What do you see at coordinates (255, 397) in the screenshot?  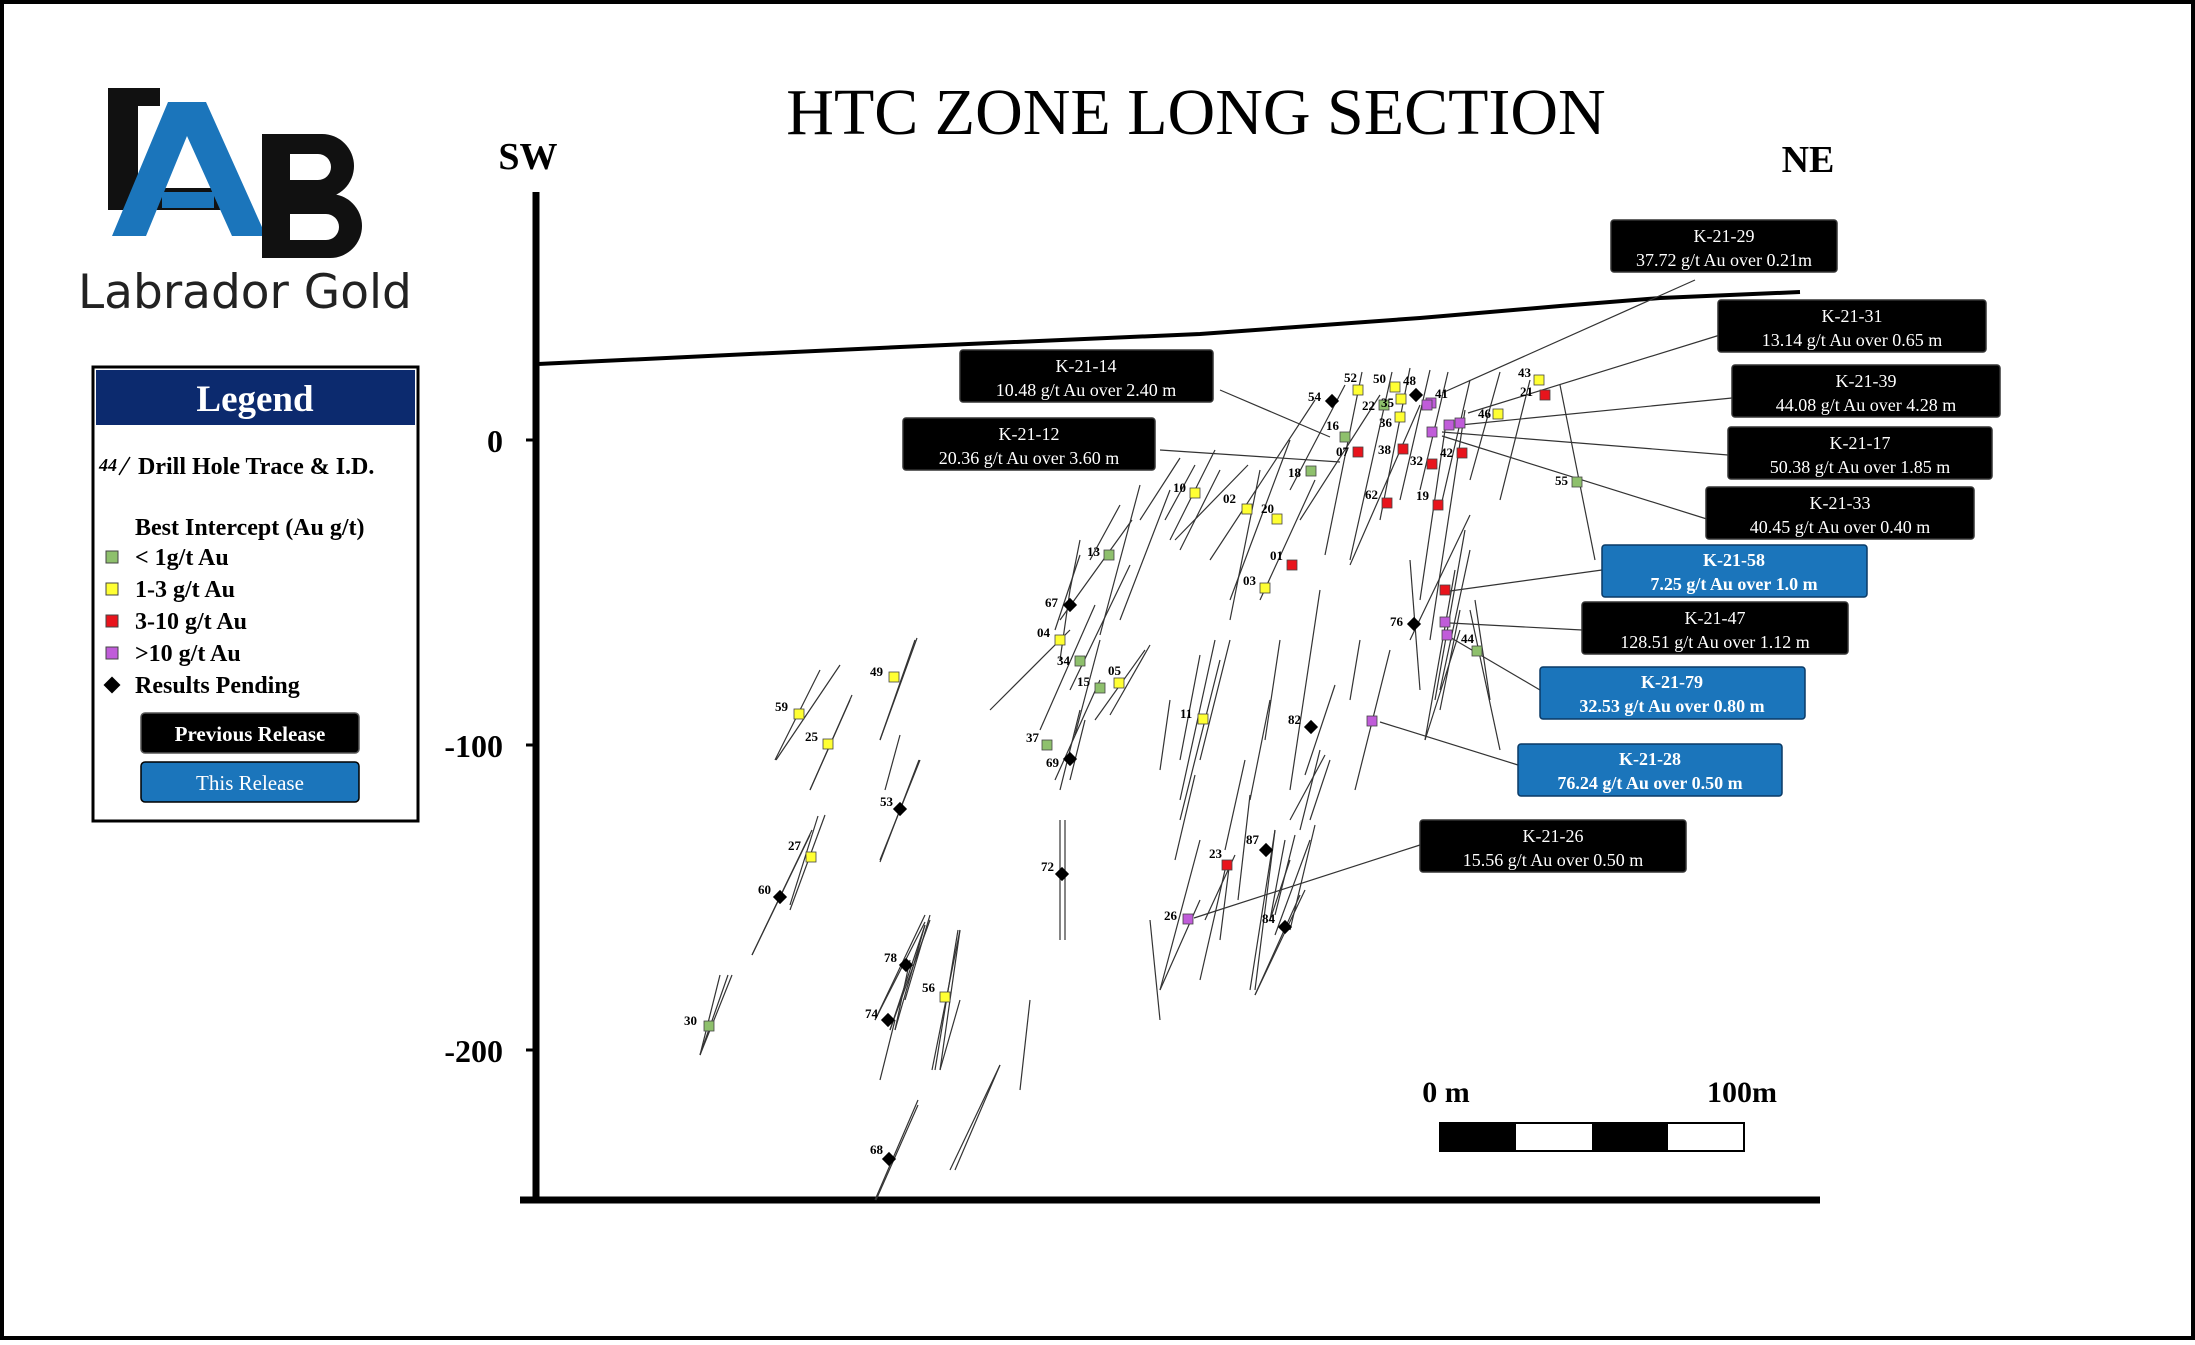 I see `legend-header` at bounding box center [255, 397].